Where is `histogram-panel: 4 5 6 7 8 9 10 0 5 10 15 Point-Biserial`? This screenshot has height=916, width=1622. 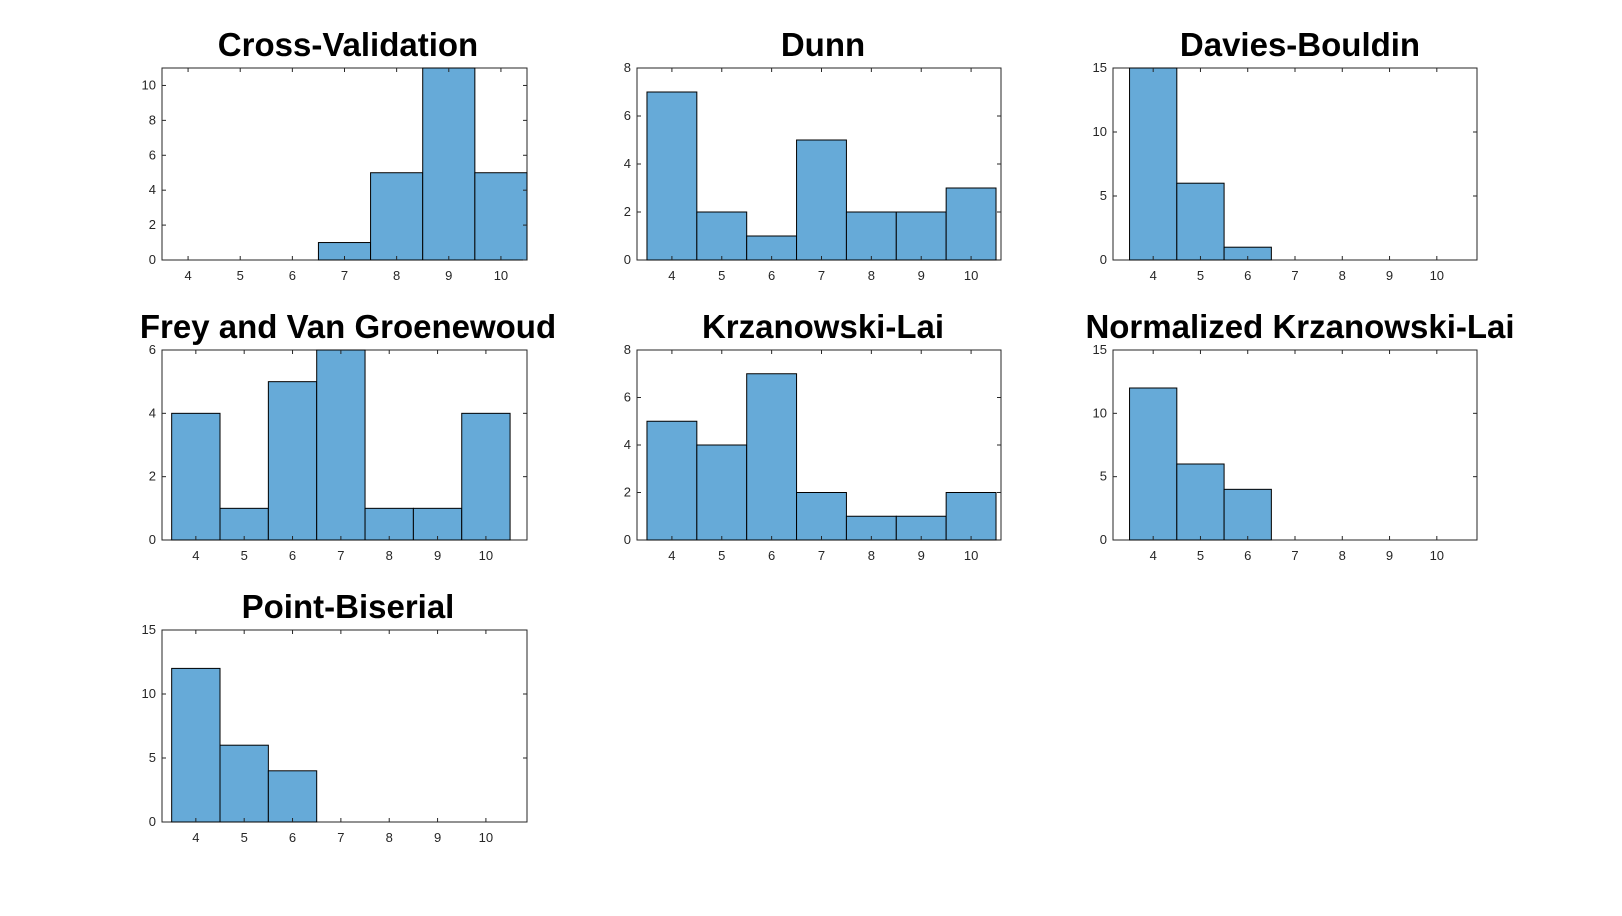
histogram-panel: 4 5 6 7 8 9 10 0 5 10 15 Point-Biserial is located at coordinates (335, 716).